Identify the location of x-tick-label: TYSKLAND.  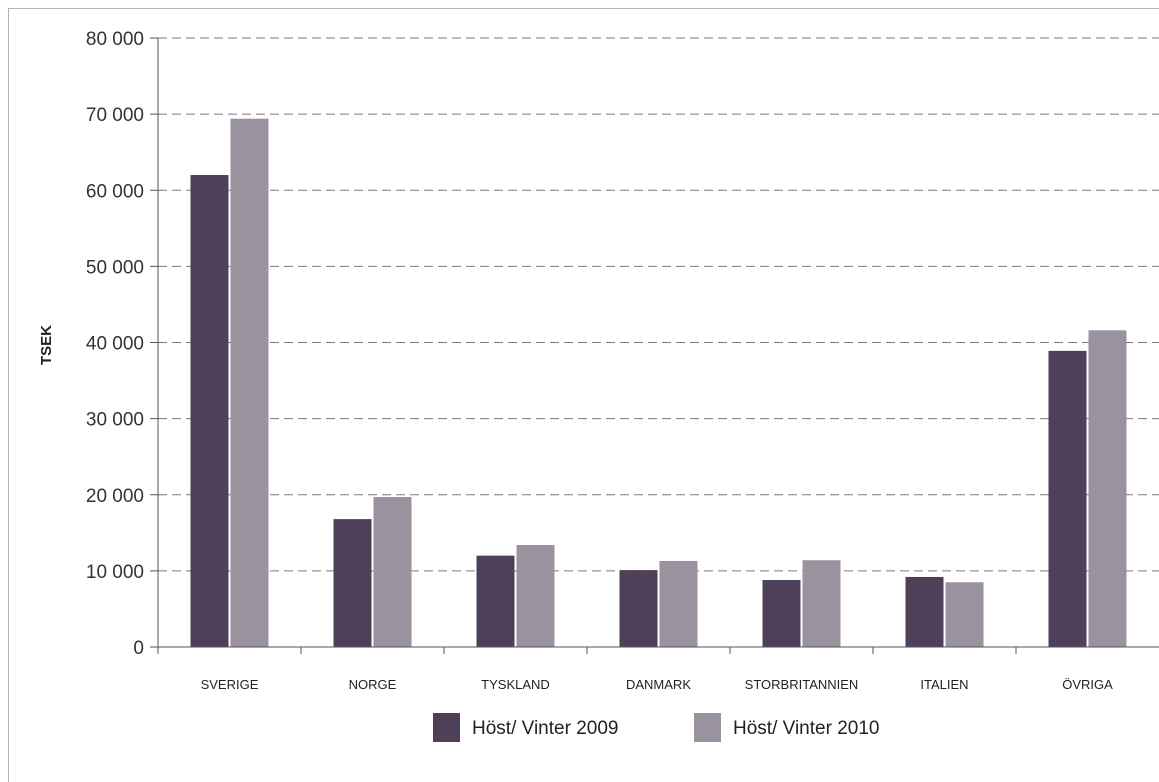
(515, 684).